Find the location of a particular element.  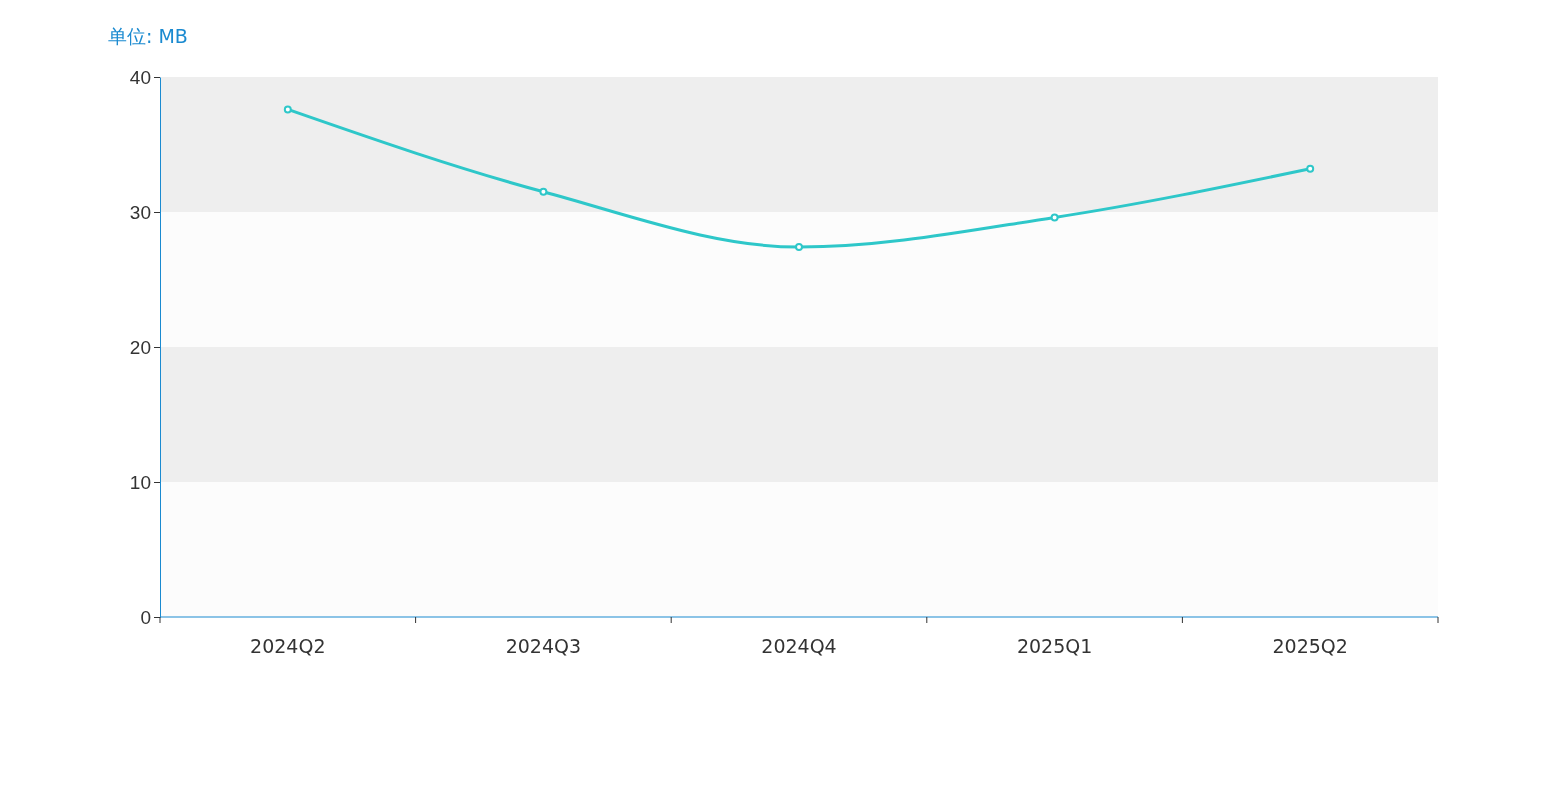

y-tick-label: 0 is located at coordinates (145, 617).